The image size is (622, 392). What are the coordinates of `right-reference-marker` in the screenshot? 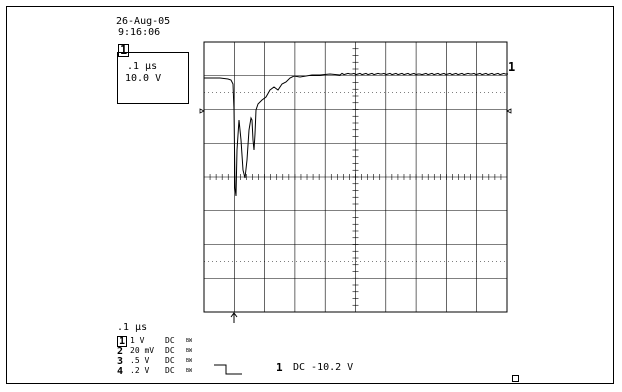 It's located at (509, 111).